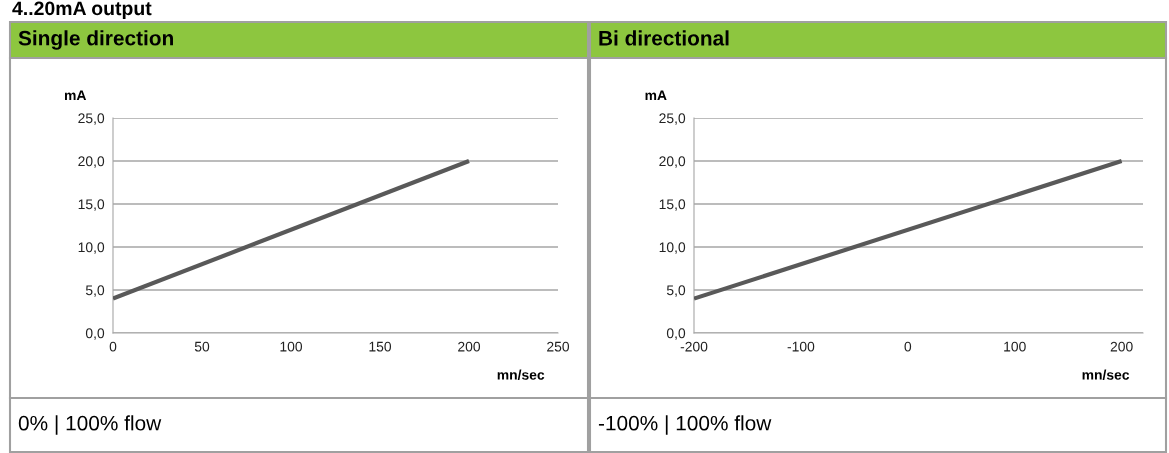 The image size is (1169, 453). I want to click on chart-title: Bi directional, so click(664, 38).